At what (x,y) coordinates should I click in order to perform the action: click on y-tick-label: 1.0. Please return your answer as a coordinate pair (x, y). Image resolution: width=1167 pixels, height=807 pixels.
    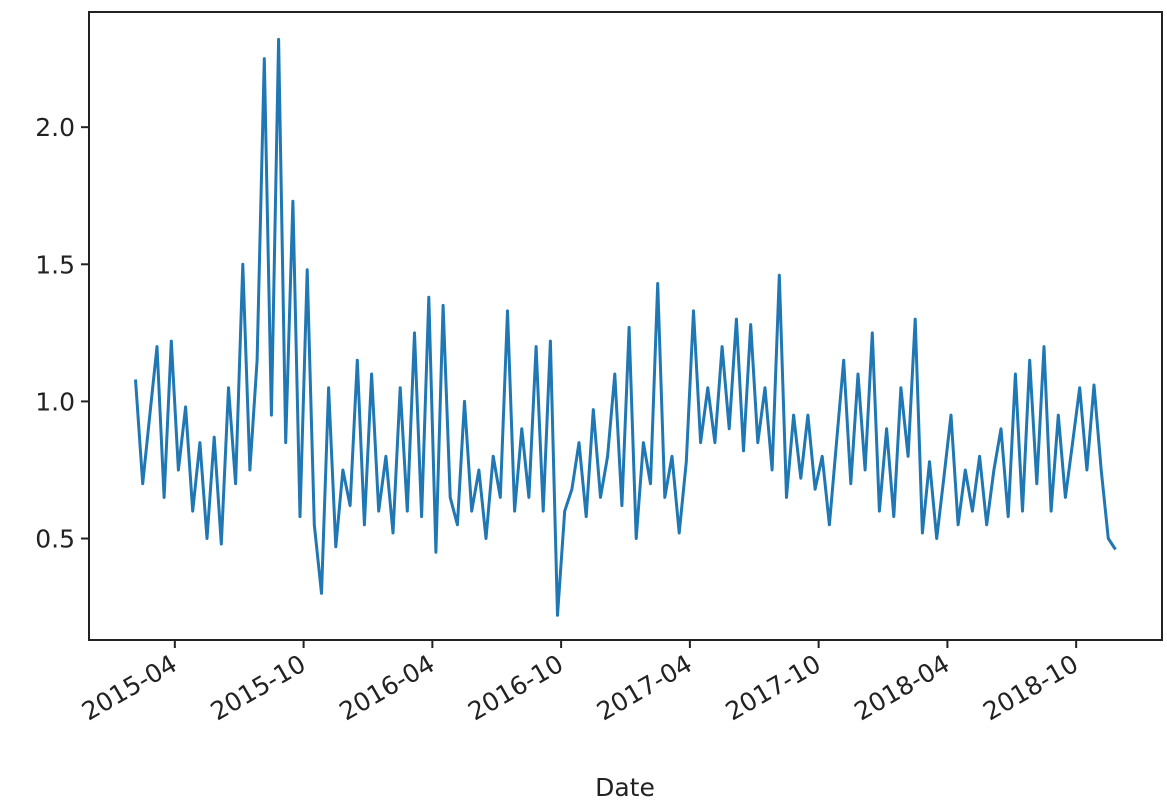
    Looking at the image, I should click on (55, 401).